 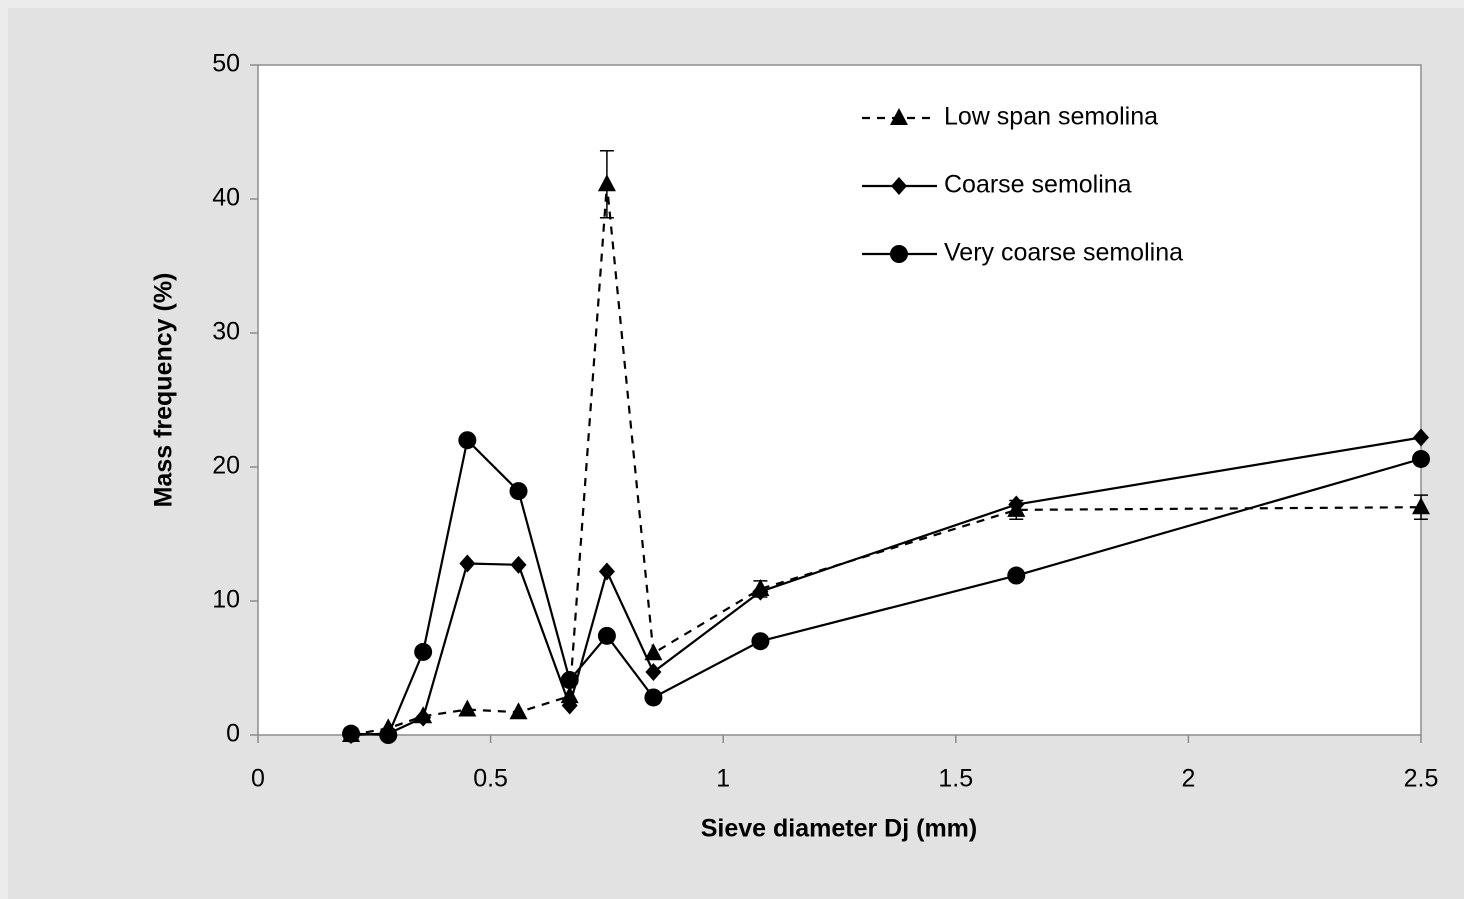 I want to click on x-tick-label: 2, so click(x=1188, y=779).